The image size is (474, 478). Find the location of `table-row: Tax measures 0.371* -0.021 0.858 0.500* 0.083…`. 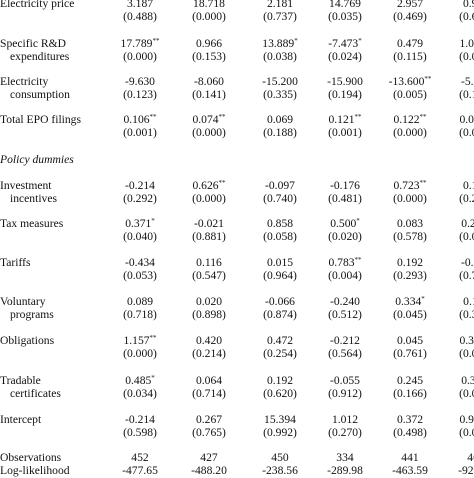

table-row: Tax measures 0.371* -0.021 0.858 0.500* 0.083… is located at coordinates (237, 224).